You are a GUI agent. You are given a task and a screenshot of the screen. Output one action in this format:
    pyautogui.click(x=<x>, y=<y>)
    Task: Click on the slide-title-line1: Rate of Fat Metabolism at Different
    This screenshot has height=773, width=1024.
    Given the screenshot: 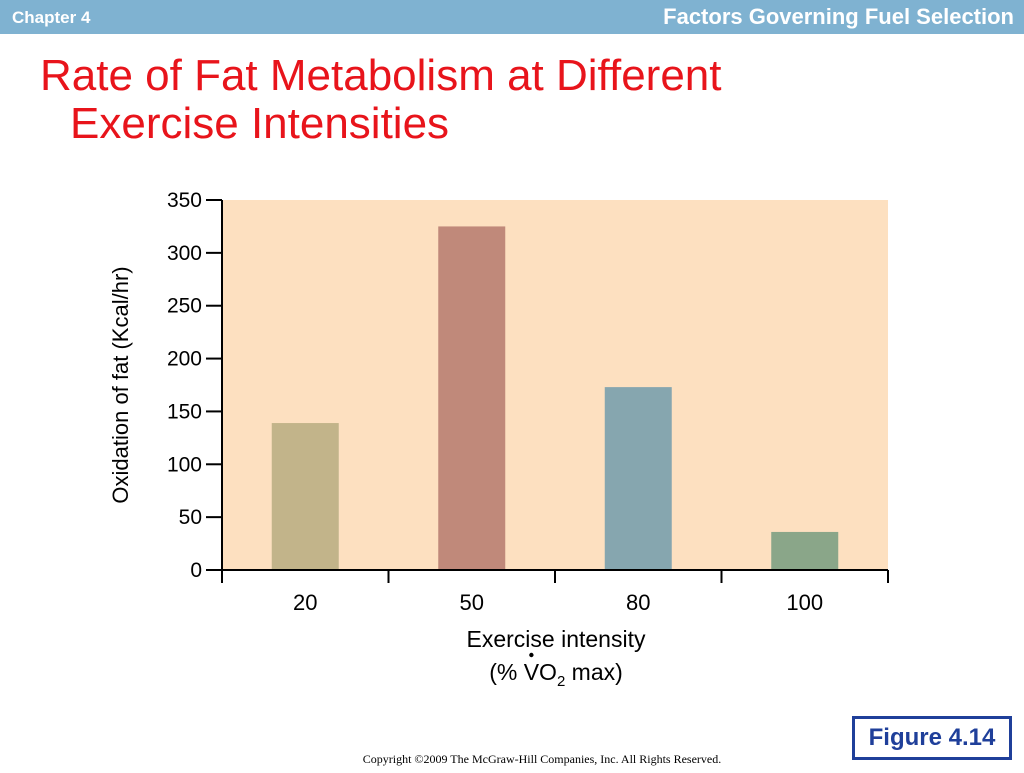 What is the action you would take?
    pyautogui.click(x=381, y=75)
    